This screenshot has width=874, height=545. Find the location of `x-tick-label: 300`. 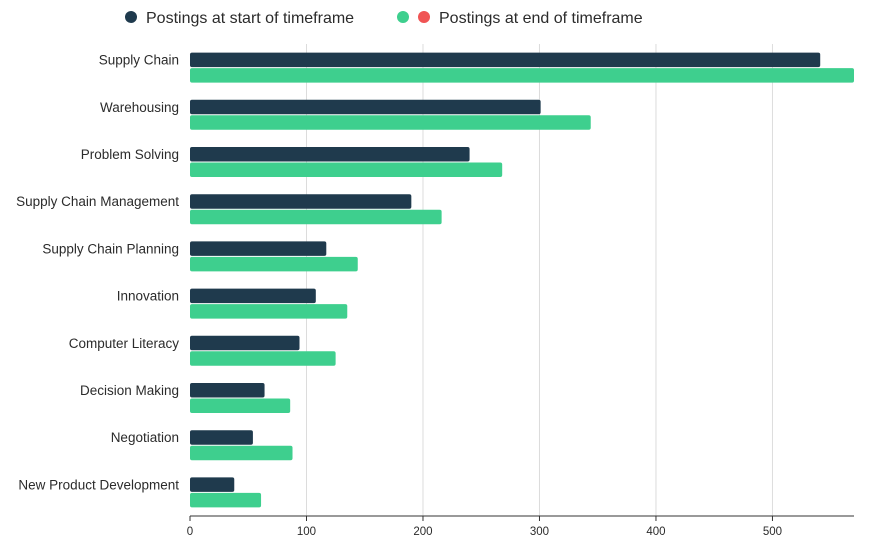

x-tick-label: 300 is located at coordinates (539, 532).